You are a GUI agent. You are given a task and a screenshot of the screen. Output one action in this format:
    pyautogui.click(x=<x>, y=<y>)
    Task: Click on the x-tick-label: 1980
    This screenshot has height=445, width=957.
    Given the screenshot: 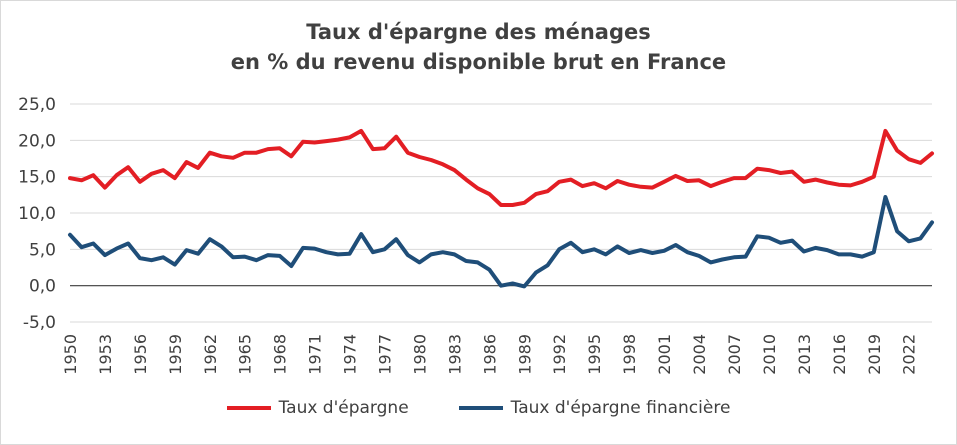 What is the action you would take?
    pyautogui.click(x=419, y=354)
    